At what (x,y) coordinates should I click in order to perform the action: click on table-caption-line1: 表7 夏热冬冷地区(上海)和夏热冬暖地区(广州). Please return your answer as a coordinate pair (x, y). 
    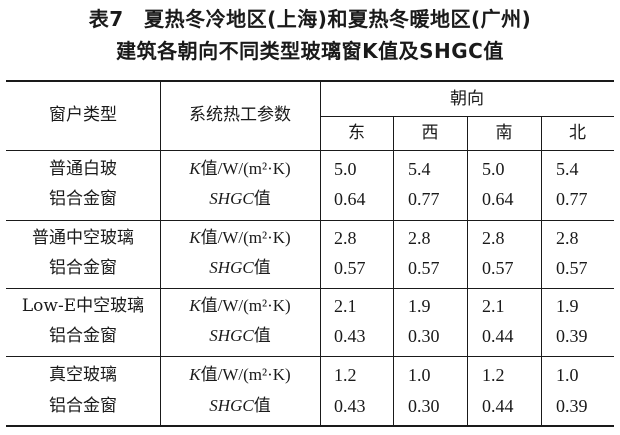
    Looking at the image, I should click on (310, 19).